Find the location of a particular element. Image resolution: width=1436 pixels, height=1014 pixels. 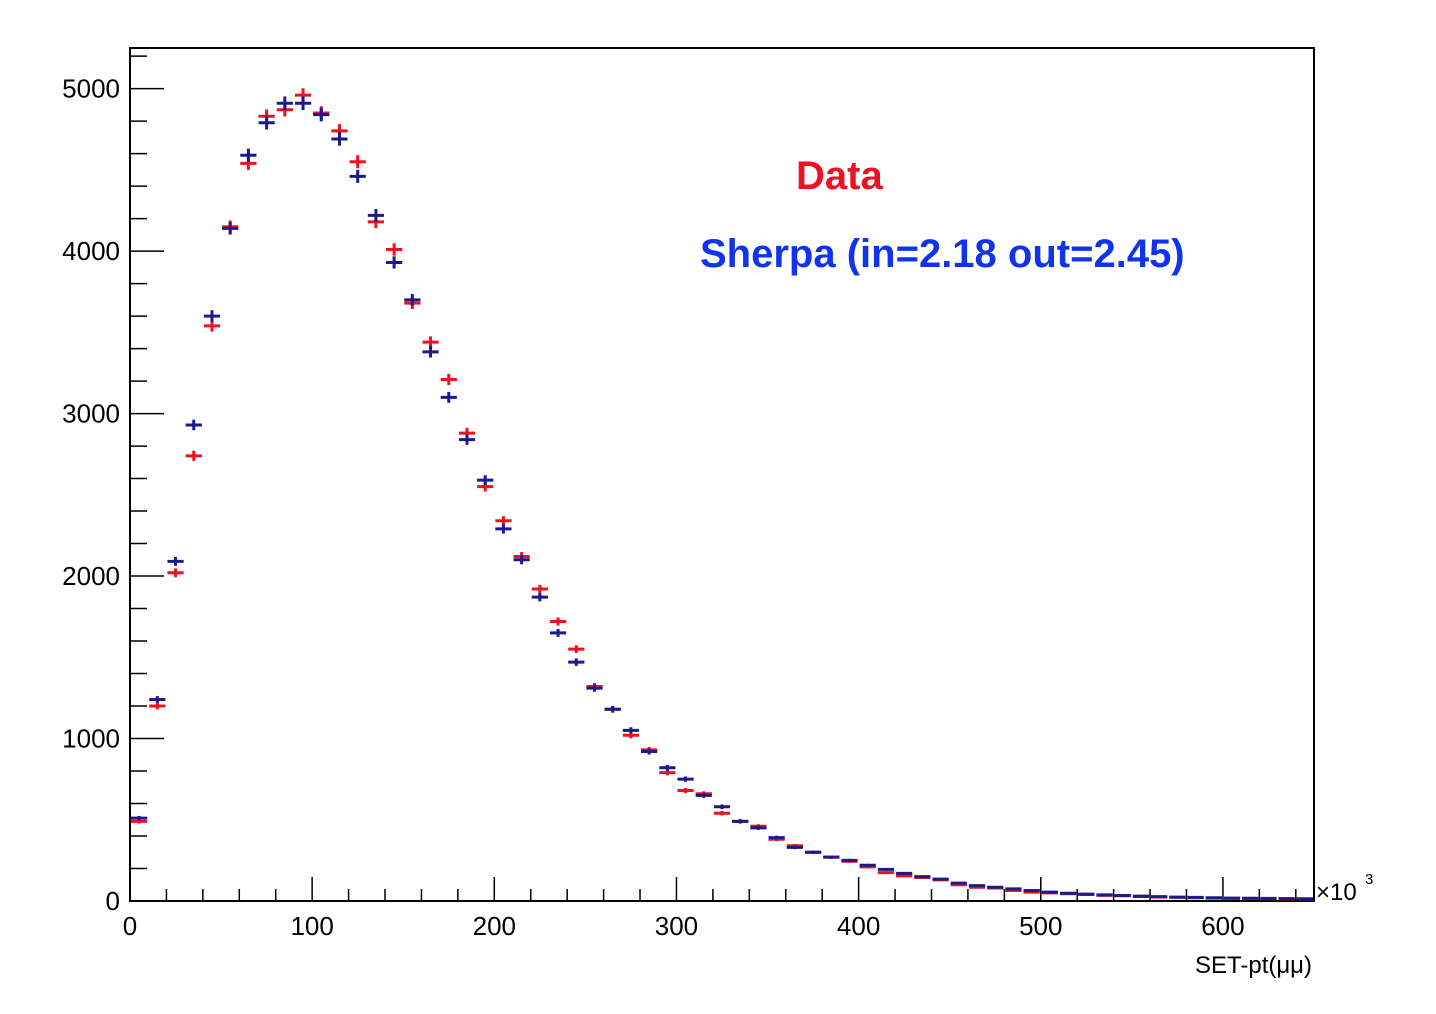

y-tick-label: 3000 is located at coordinates (91, 414).